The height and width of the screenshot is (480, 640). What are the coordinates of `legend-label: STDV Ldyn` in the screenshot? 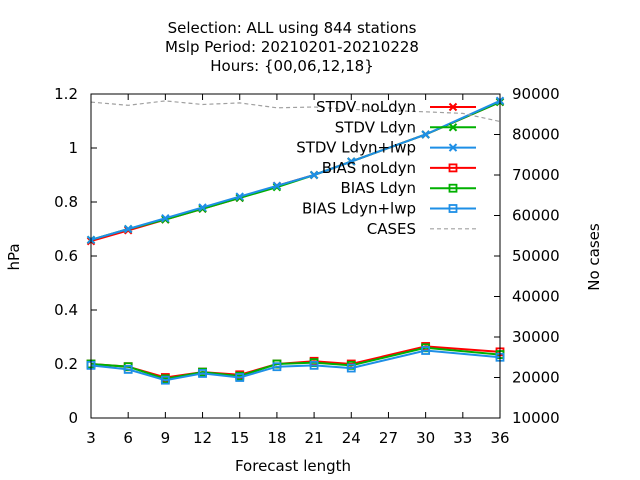 It's located at (375, 127).